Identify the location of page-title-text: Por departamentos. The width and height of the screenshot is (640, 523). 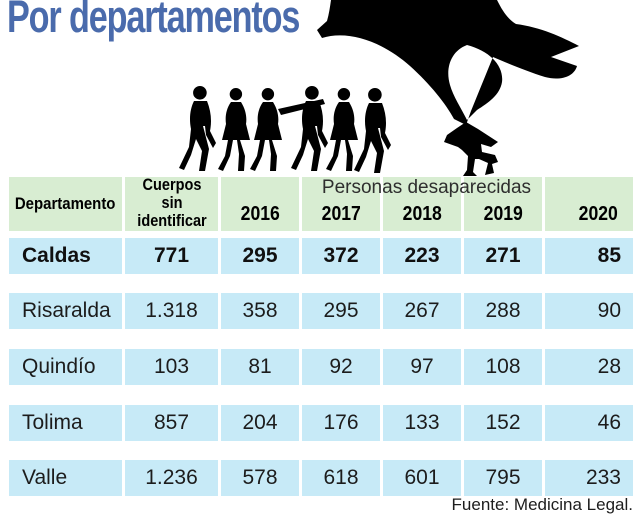
(153, 21).